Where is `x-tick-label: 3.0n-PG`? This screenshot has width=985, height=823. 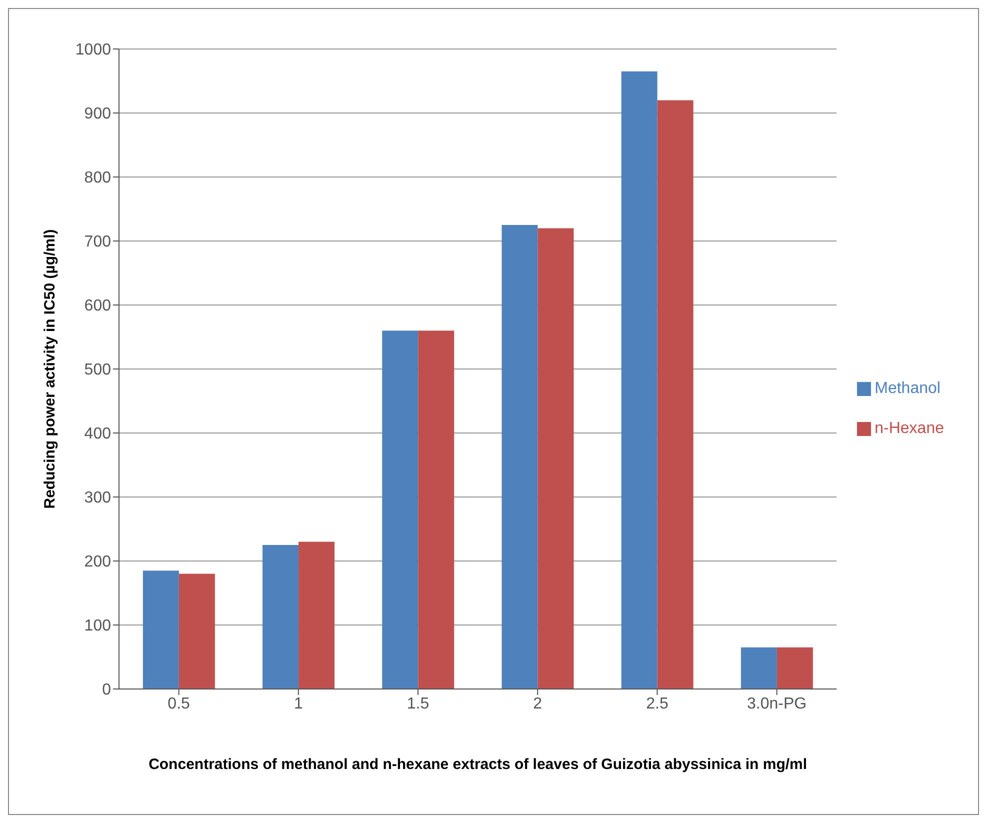
x-tick-label: 3.0n-PG is located at coordinates (777, 703).